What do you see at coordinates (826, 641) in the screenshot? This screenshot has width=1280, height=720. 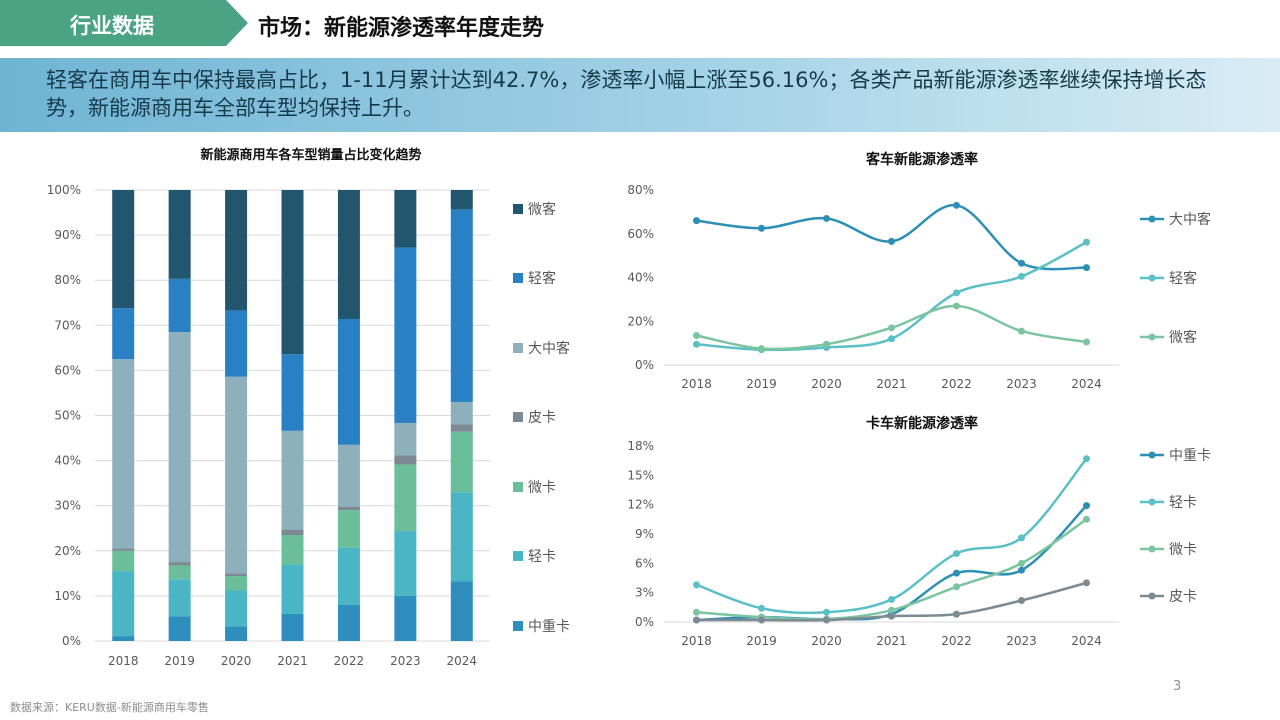 I see `chart3-x-tick: 2020` at bounding box center [826, 641].